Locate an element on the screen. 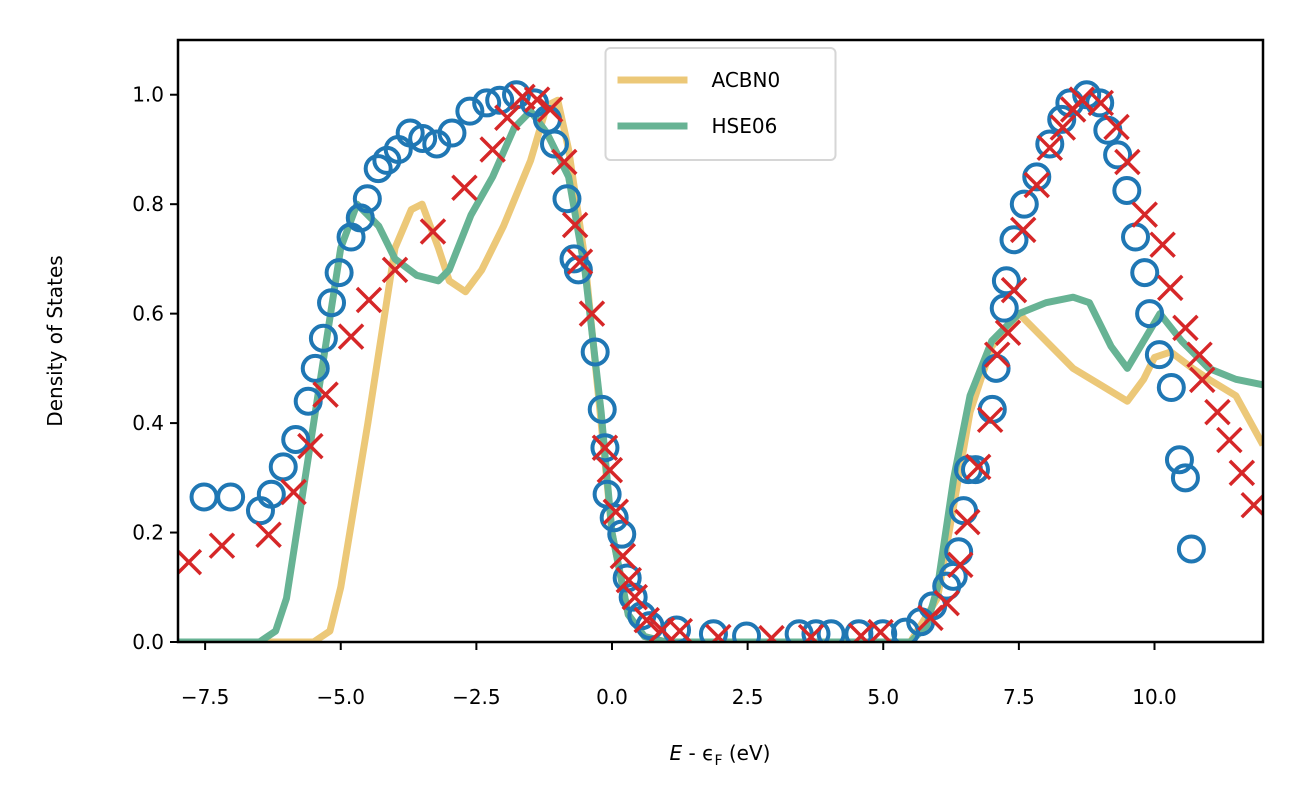 This screenshot has width=1303, height=812. x-label-part: - ϵ is located at coordinates (698, 753).